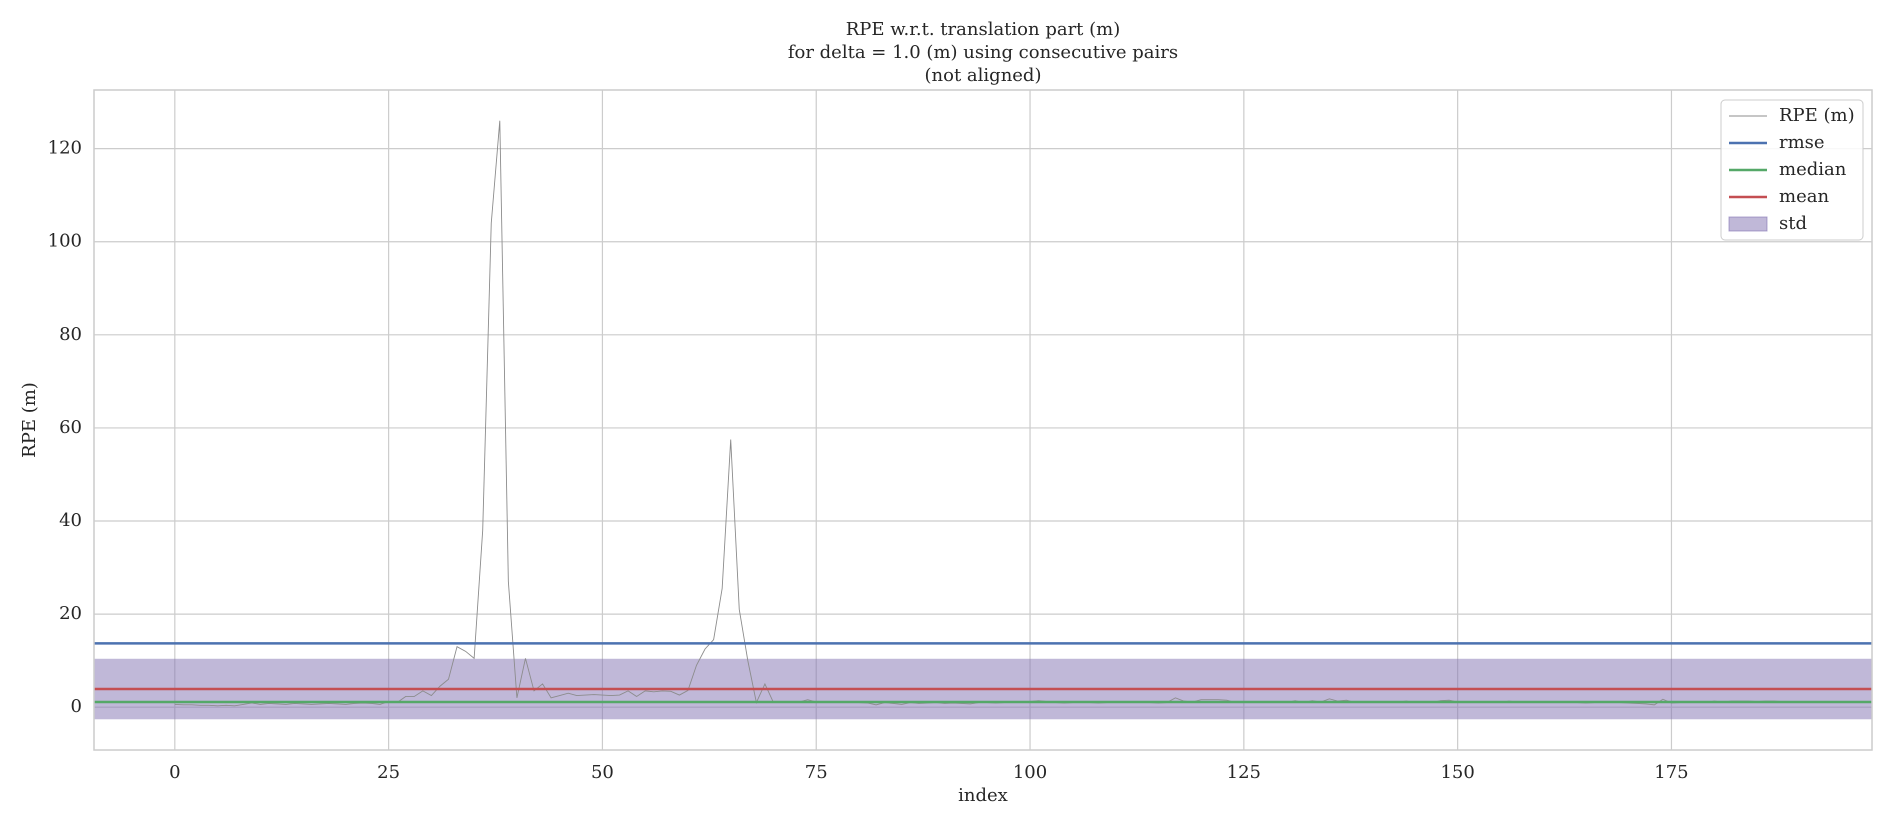 The height and width of the screenshot is (828, 1894). I want to click on y-tick-label: 80, so click(70, 334).